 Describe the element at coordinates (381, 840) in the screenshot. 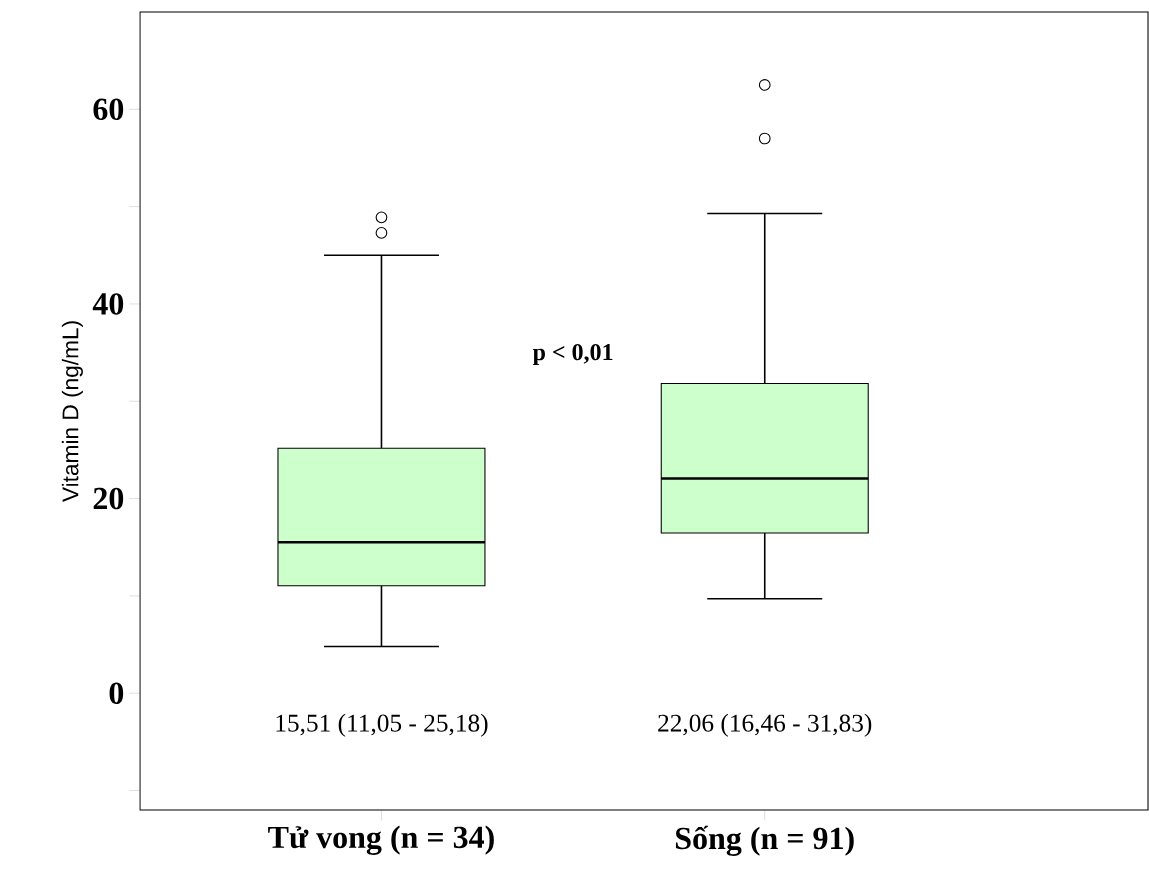

I see `x-tick-label: Tử vong (n = 34)` at that location.